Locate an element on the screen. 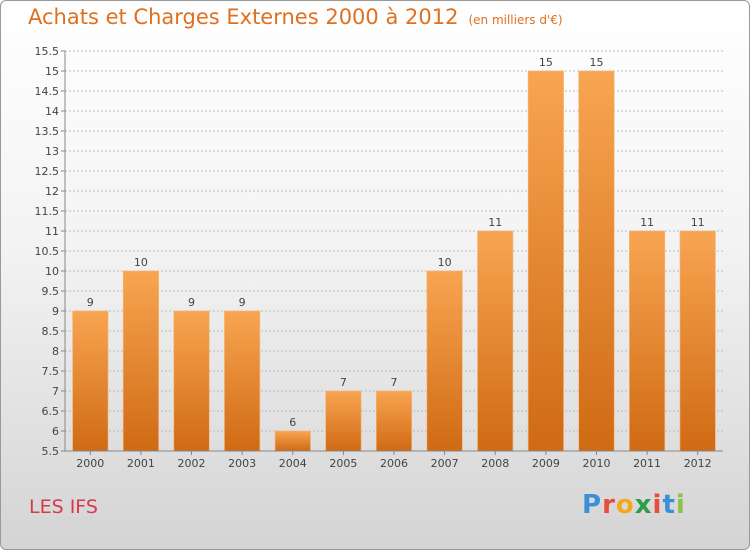 This screenshot has height=550, width=750. bar-2010 is located at coordinates (596, 261).